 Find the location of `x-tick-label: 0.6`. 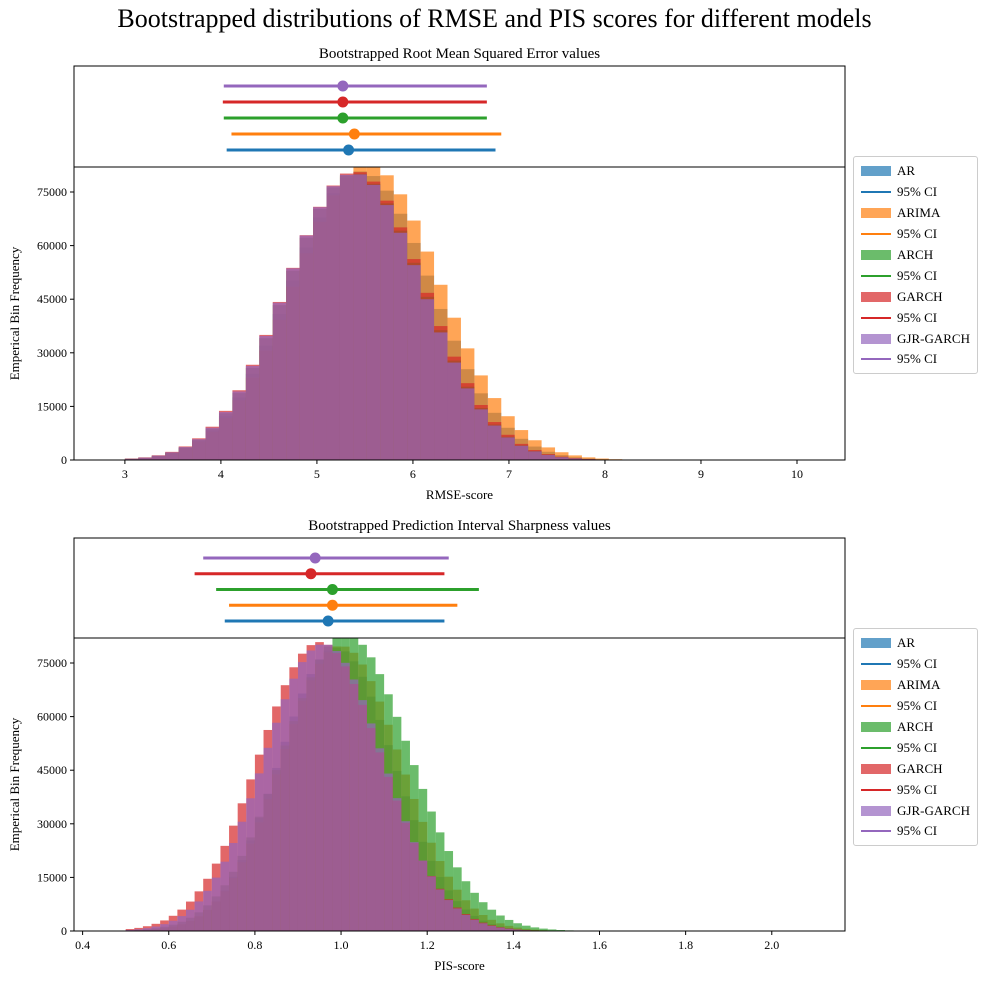

x-tick-label: 0.6 is located at coordinates (168, 945).